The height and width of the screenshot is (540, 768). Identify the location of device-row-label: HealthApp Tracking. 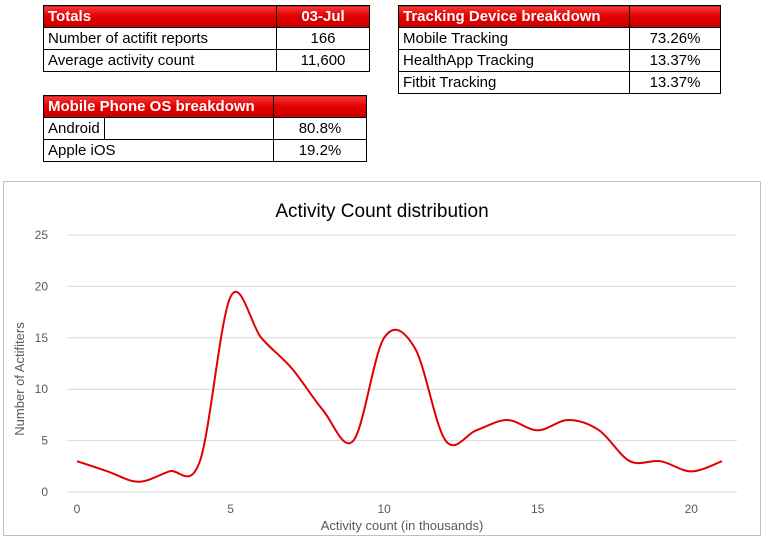
(514, 60).